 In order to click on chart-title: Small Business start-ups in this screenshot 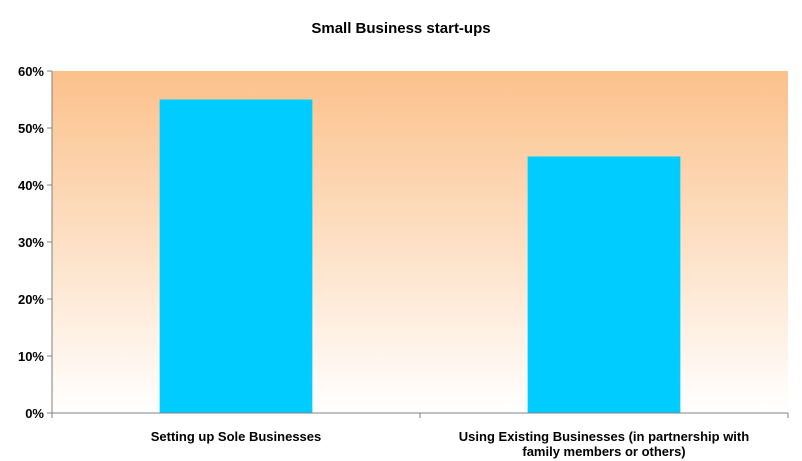, I will do `click(400, 28)`.